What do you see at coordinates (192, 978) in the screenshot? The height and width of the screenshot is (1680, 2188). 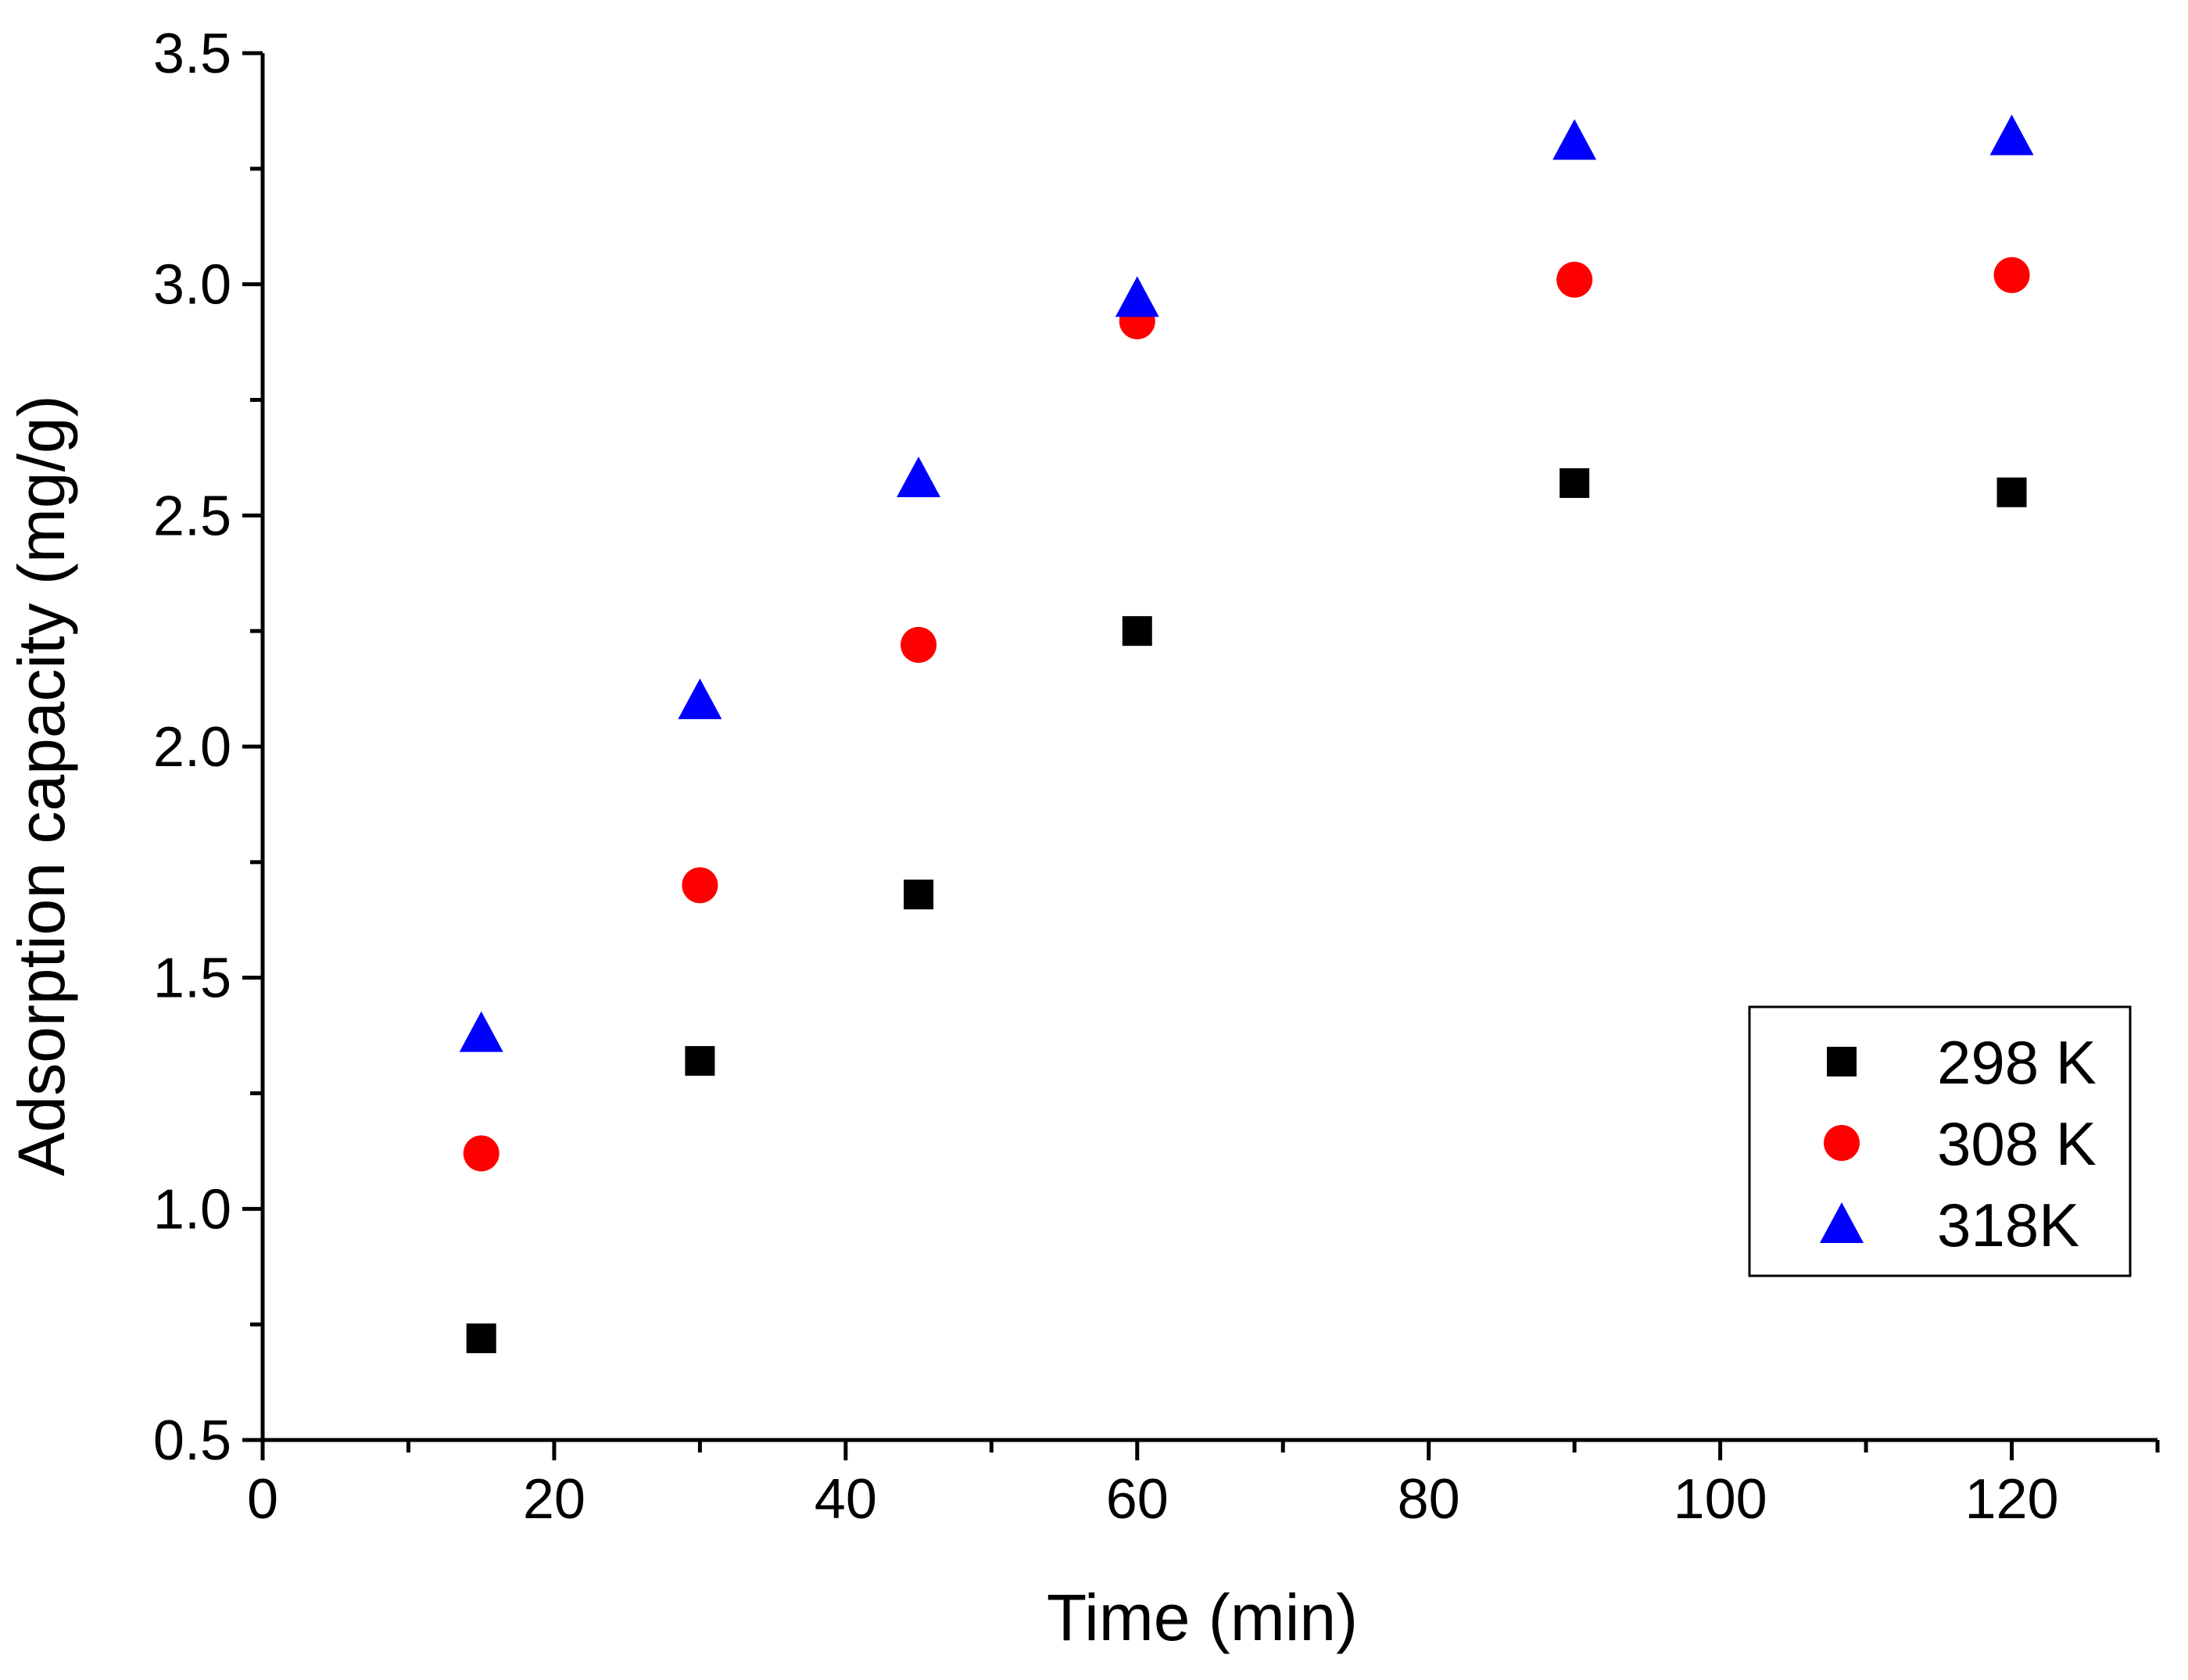 I see `y-tick-label: 1.5` at bounding box center [192, 978].